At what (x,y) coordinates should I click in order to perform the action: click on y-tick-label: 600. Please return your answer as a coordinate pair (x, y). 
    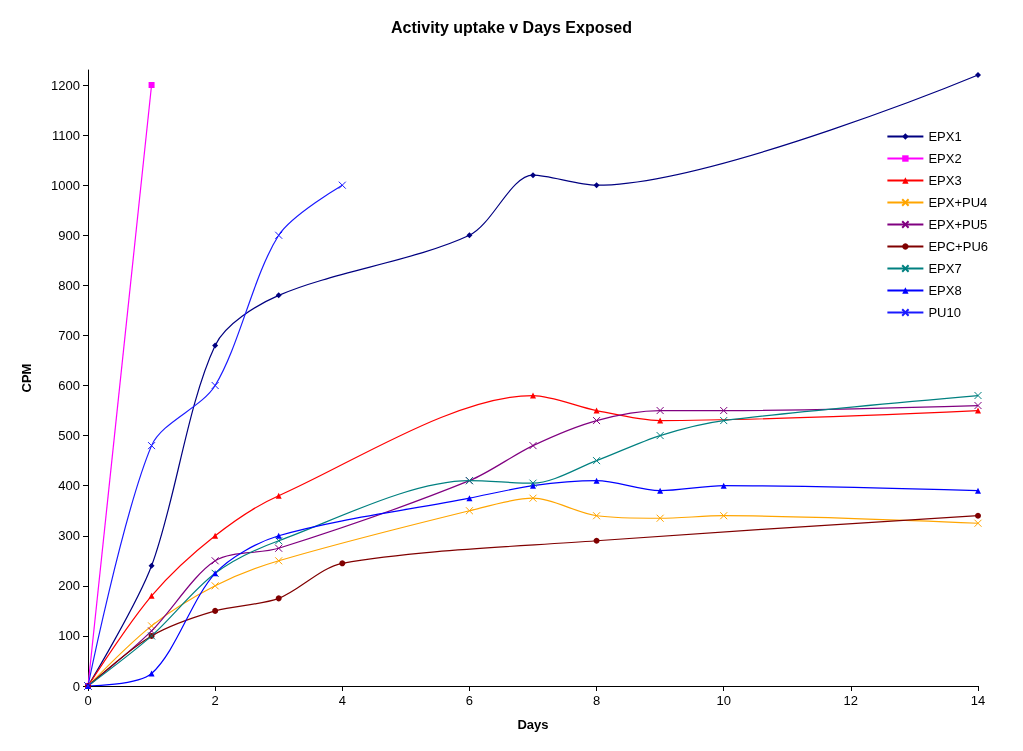
    Looking at the image, I should click on (69, 386).